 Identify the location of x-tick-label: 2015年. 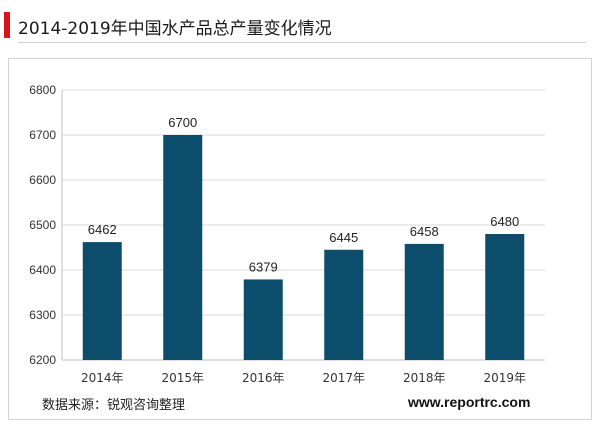
(182, 378).